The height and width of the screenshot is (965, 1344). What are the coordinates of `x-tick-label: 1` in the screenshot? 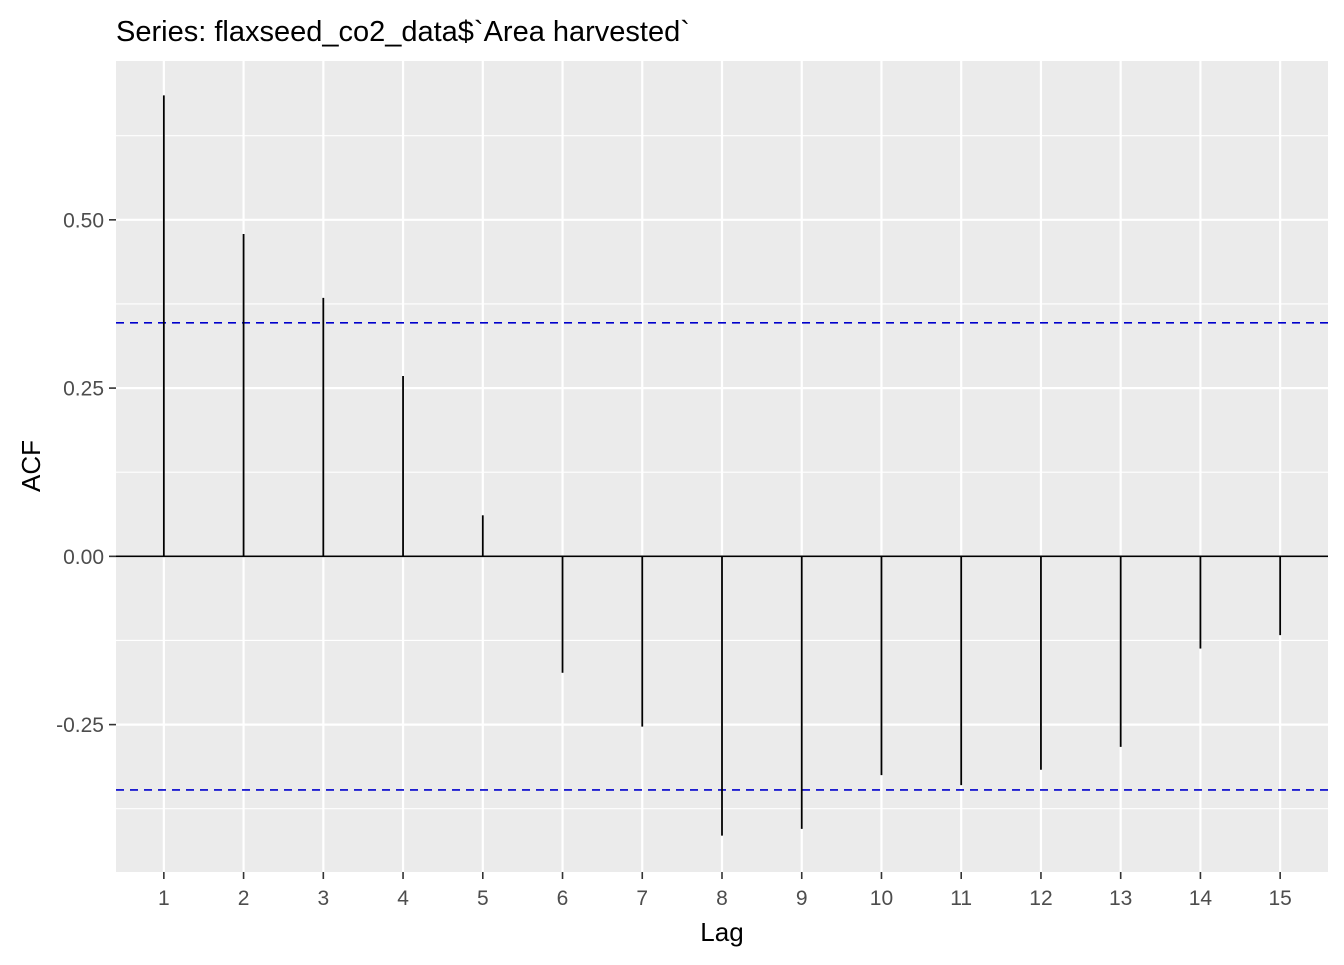 It's located at (164, 898).